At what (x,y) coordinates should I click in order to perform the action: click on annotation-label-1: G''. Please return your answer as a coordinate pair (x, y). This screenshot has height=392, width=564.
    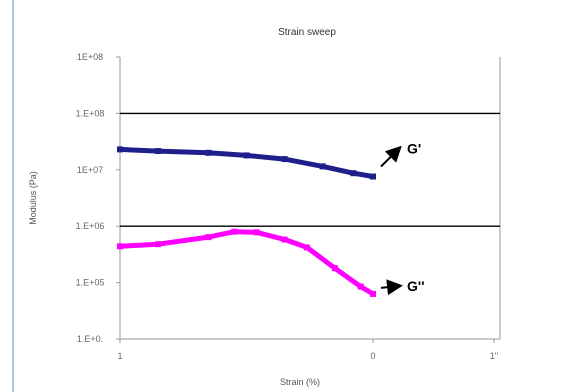
    Looking at the image, I should click on (416, 286).